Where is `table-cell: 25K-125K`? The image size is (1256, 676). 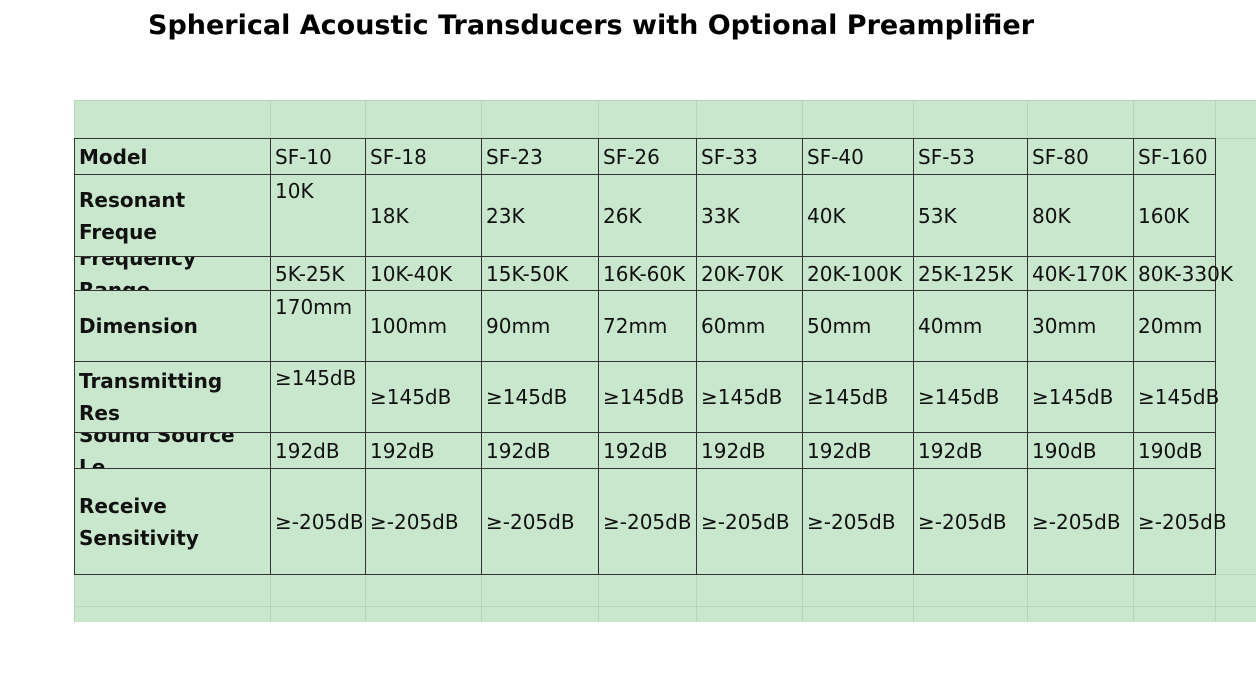 table-cell: 25K-125K is located at coordinates (970, 273).